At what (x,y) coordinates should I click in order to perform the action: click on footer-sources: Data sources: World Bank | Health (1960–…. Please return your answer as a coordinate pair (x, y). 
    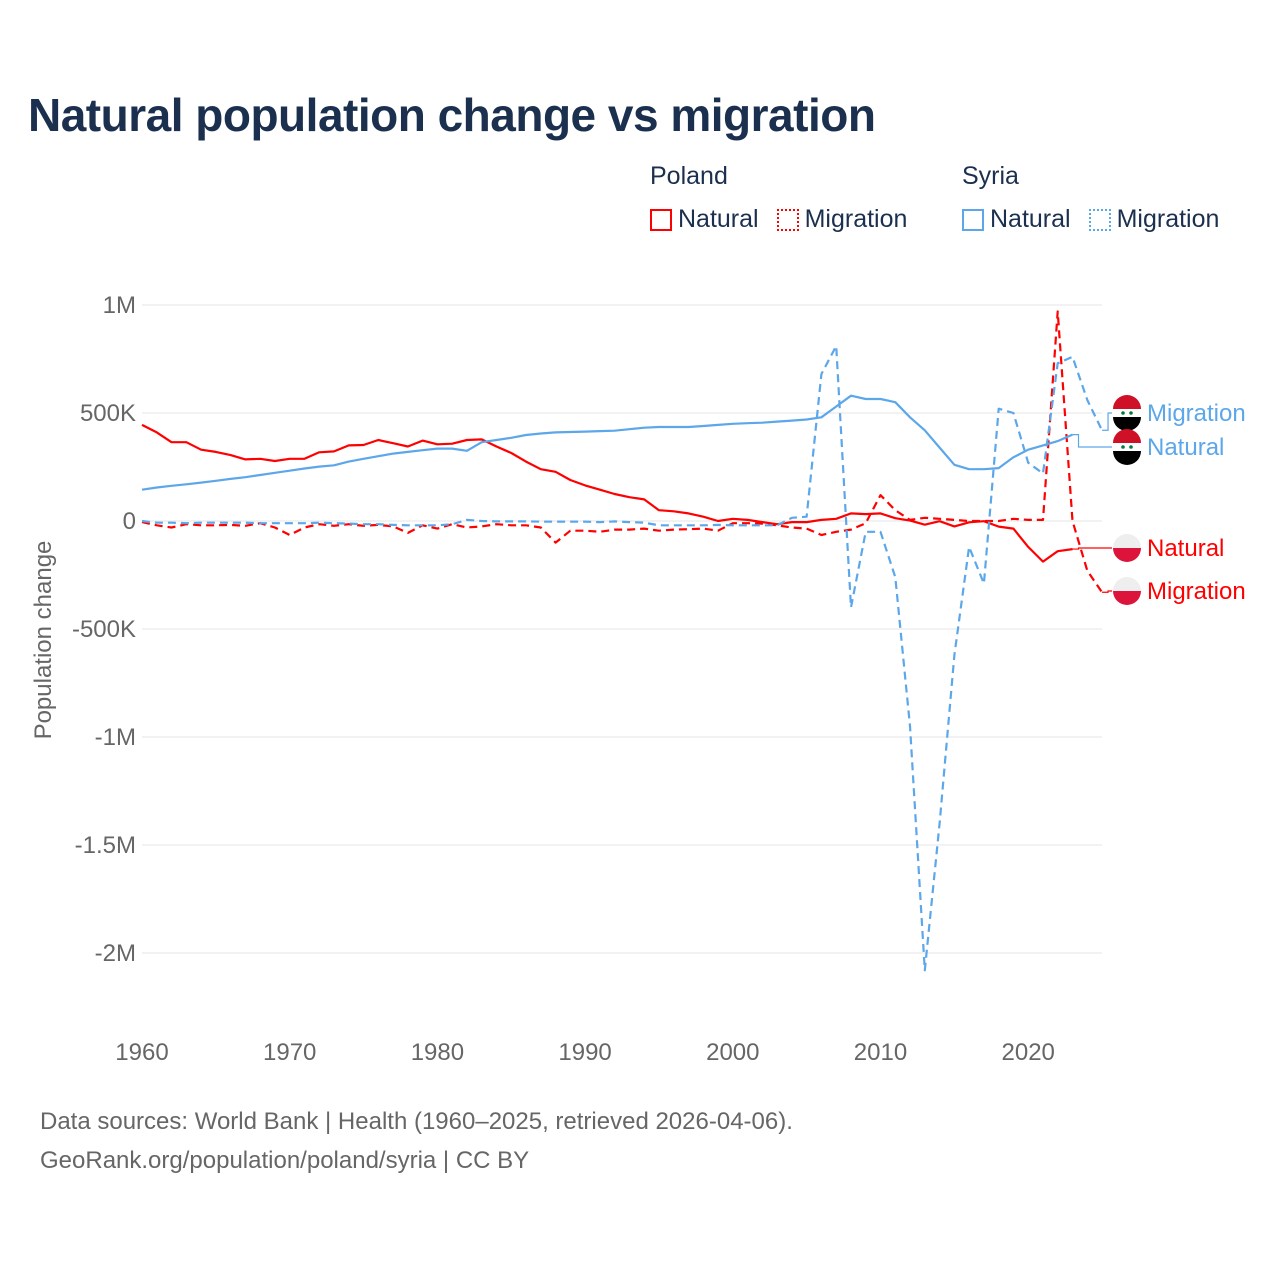
    Looking at the image, I should click on (416, 1121).